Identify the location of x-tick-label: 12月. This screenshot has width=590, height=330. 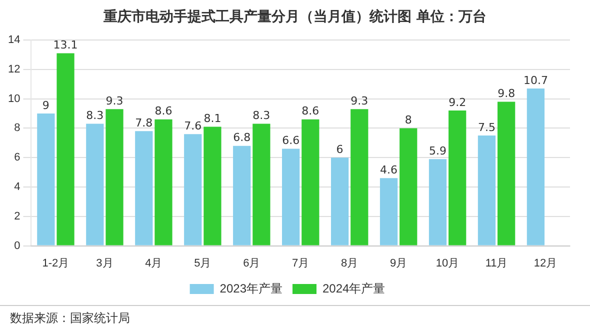
(546, 263).